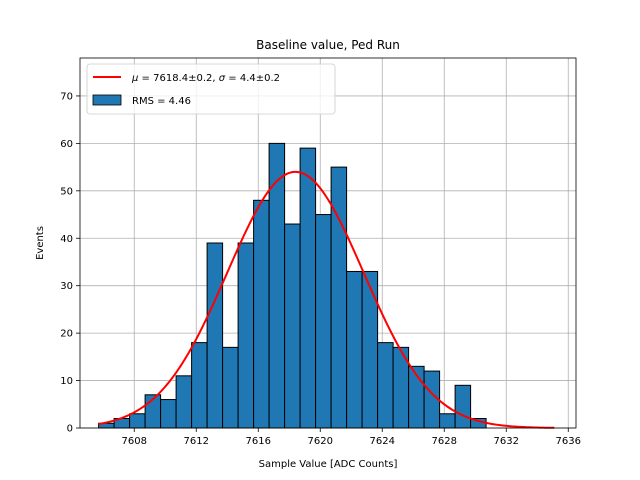 The image size is (640, 480). Describe the element at coordinates (134, 441) in the screenshot. I see `x-tick-label-0: 7608` at that location.